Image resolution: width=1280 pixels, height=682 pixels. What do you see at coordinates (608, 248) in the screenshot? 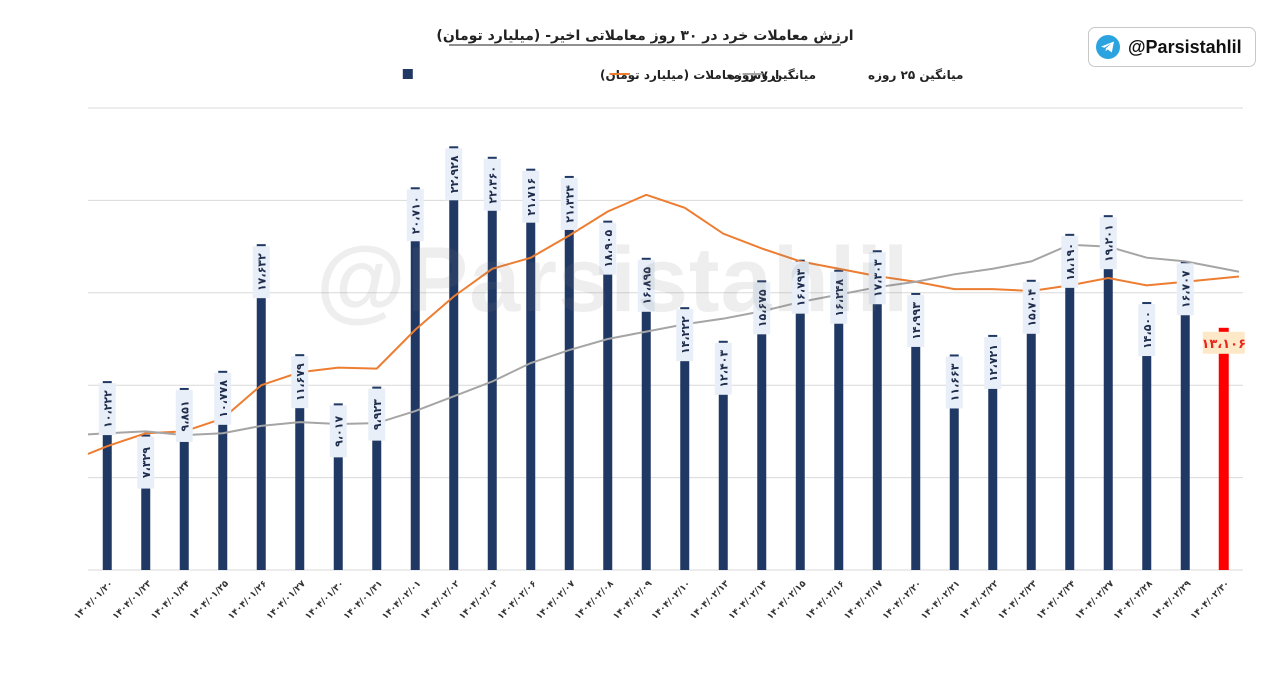
I see `data-label-text: ۱۸،۹۰۵` at bounding box center [608, 248].